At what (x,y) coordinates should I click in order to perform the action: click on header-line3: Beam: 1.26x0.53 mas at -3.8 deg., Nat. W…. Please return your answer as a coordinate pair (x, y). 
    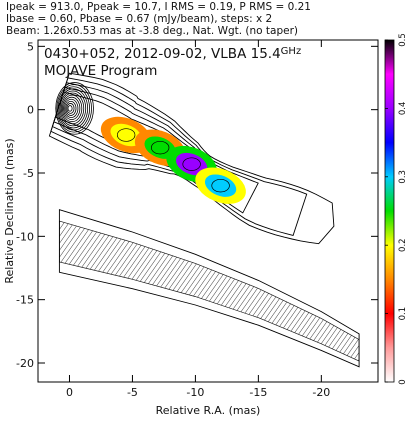
    Looking at the image, I should click on (152, 31).